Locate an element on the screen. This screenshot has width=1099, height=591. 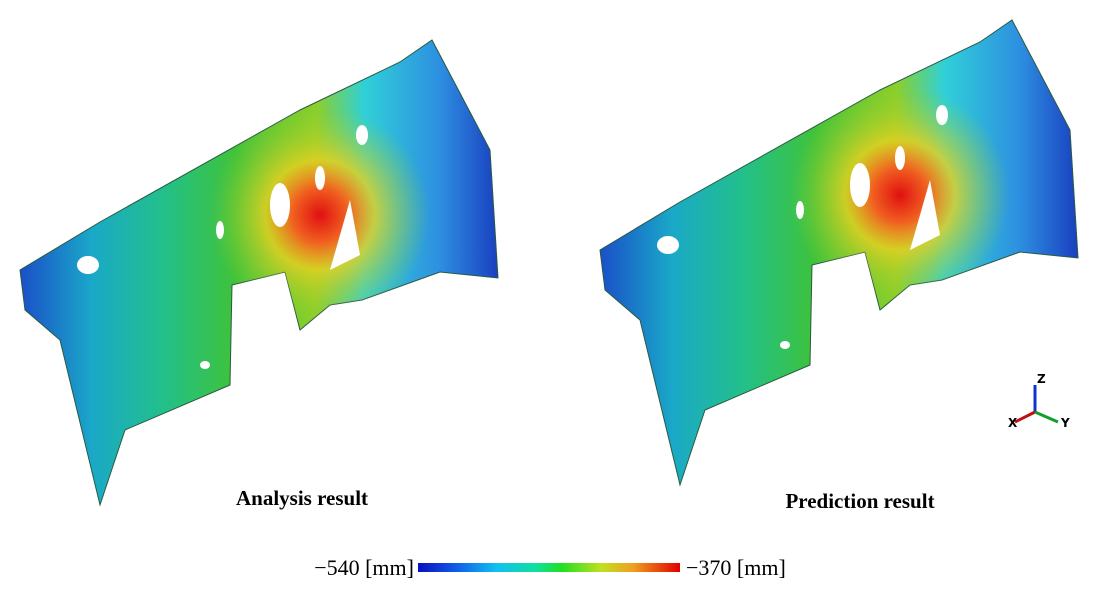
colorbar is located at coordinates (549, 567).